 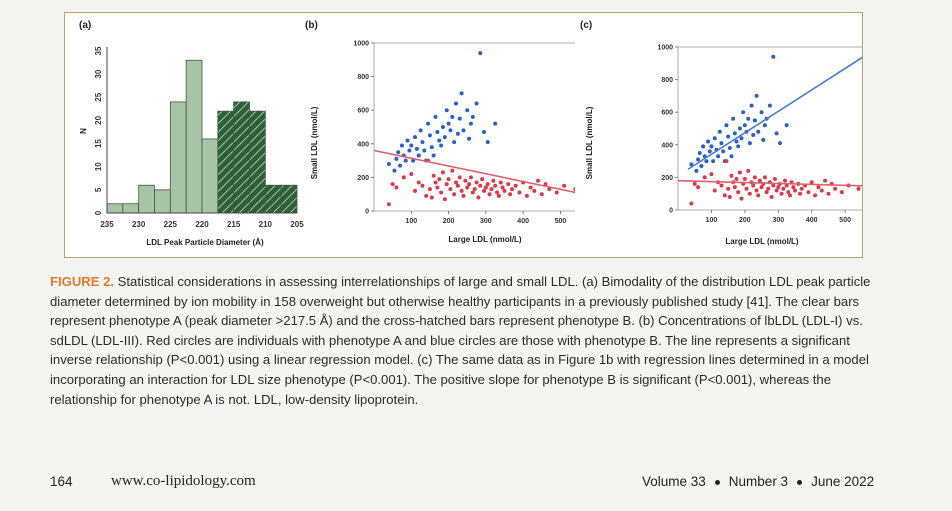 What do you see at coordinates (85, 25) in the screenshot?
I see `panel-a-letter: (a)` at bounding box center [85, 25].